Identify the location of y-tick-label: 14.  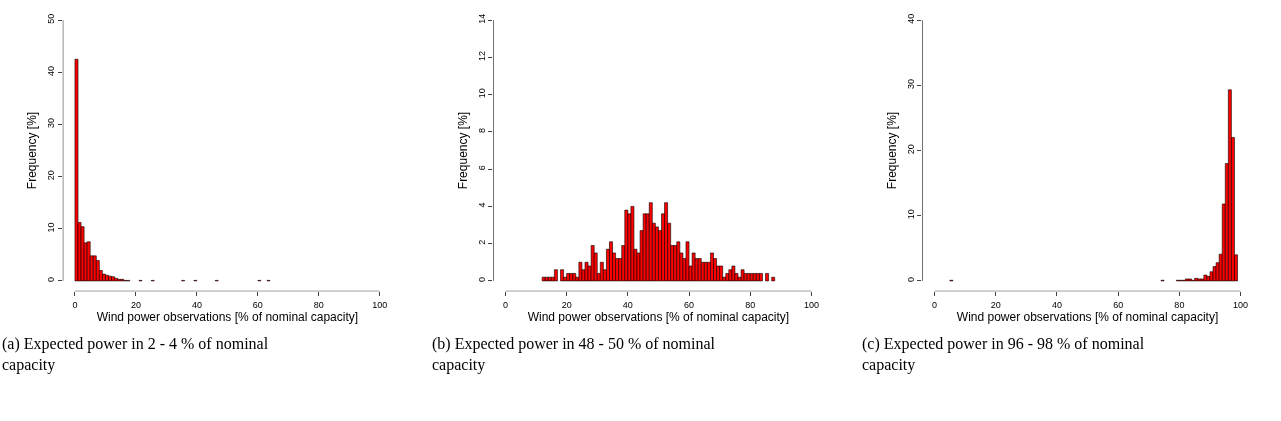
(481, 18).